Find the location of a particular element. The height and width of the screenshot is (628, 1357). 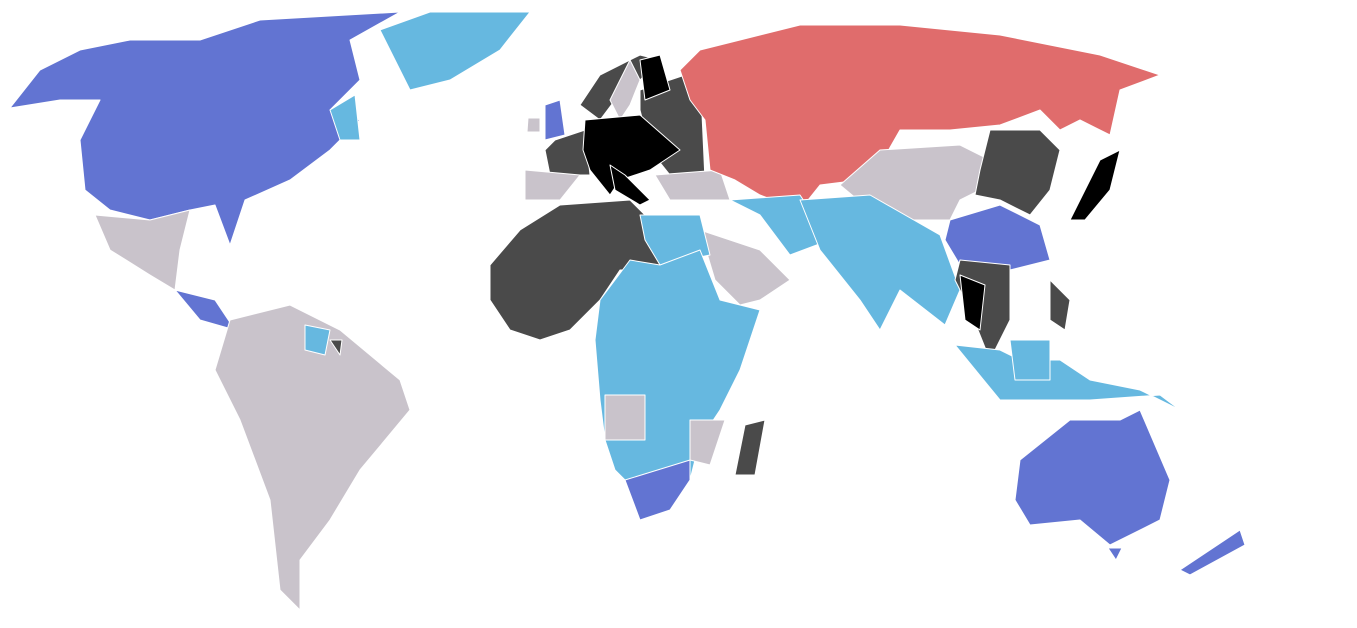

region-indonesia is located at coordinates (1067, 377).